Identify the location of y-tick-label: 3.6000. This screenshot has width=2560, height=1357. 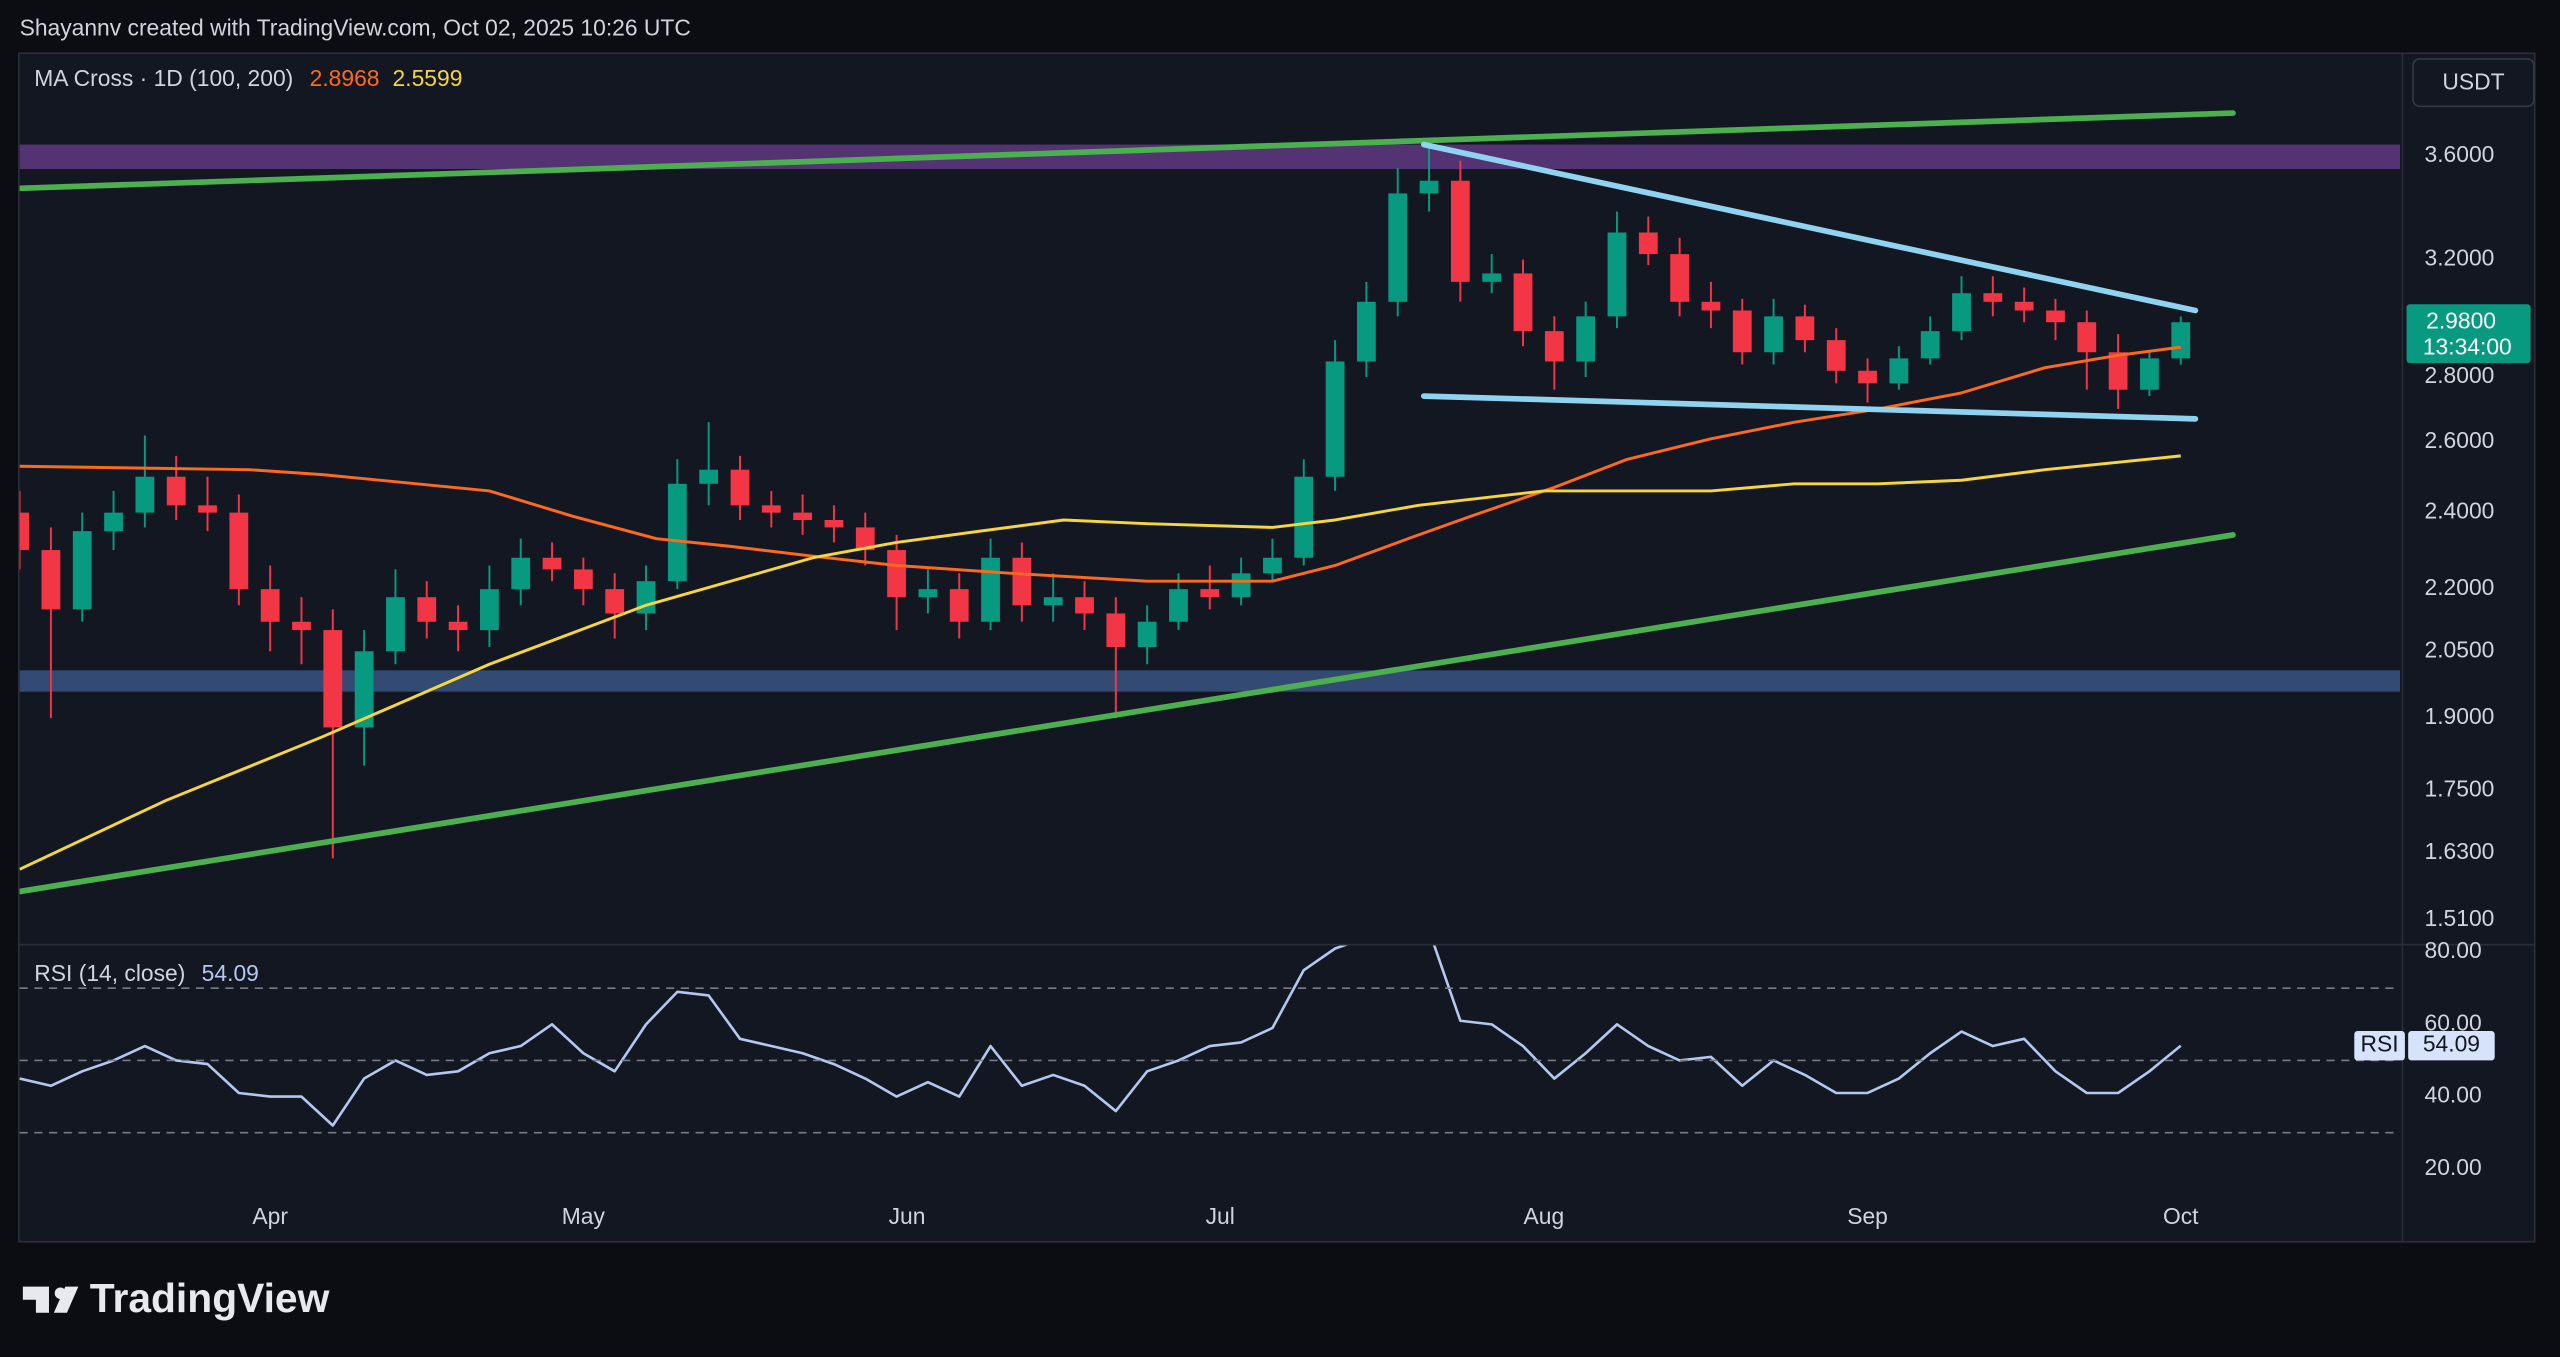
(2459, 154).